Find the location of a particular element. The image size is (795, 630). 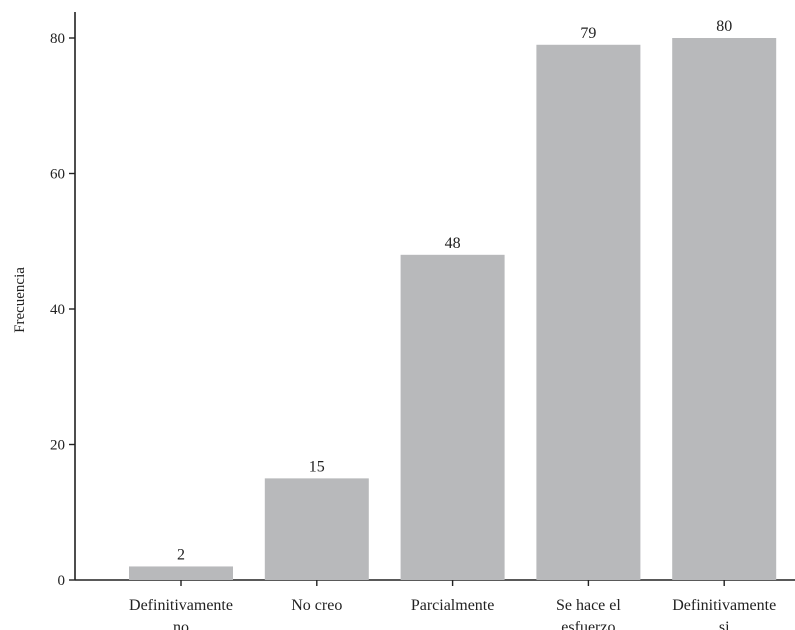

y-axis-title: Frecuencia is located at coordinates (20, 300).